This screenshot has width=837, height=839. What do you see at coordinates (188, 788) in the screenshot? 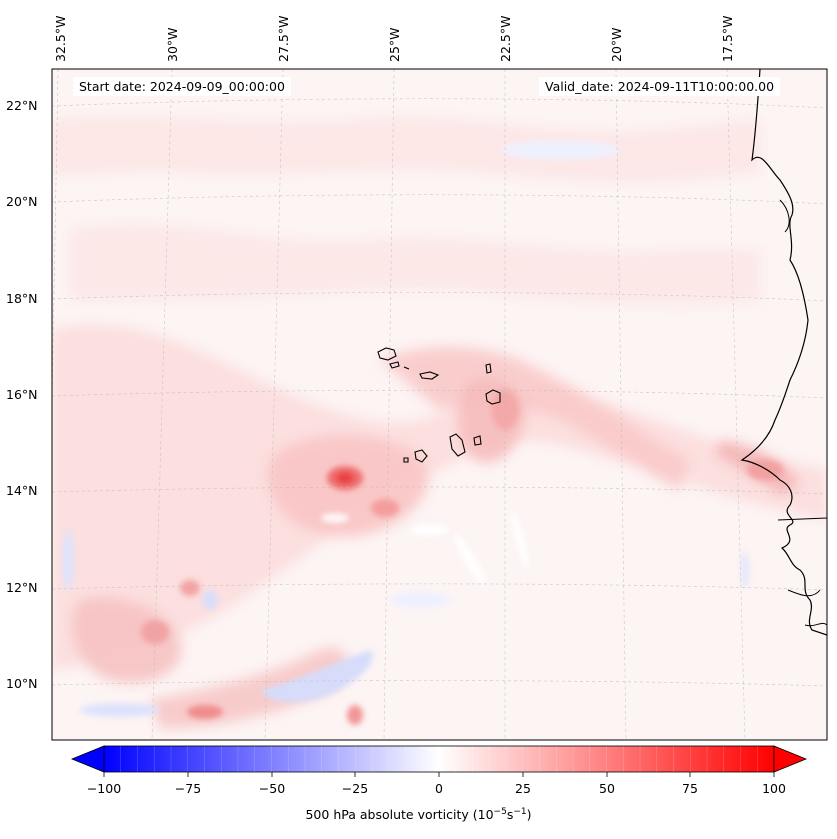
I see `cb-tick-label: −75` at bounding box center [188, 788].